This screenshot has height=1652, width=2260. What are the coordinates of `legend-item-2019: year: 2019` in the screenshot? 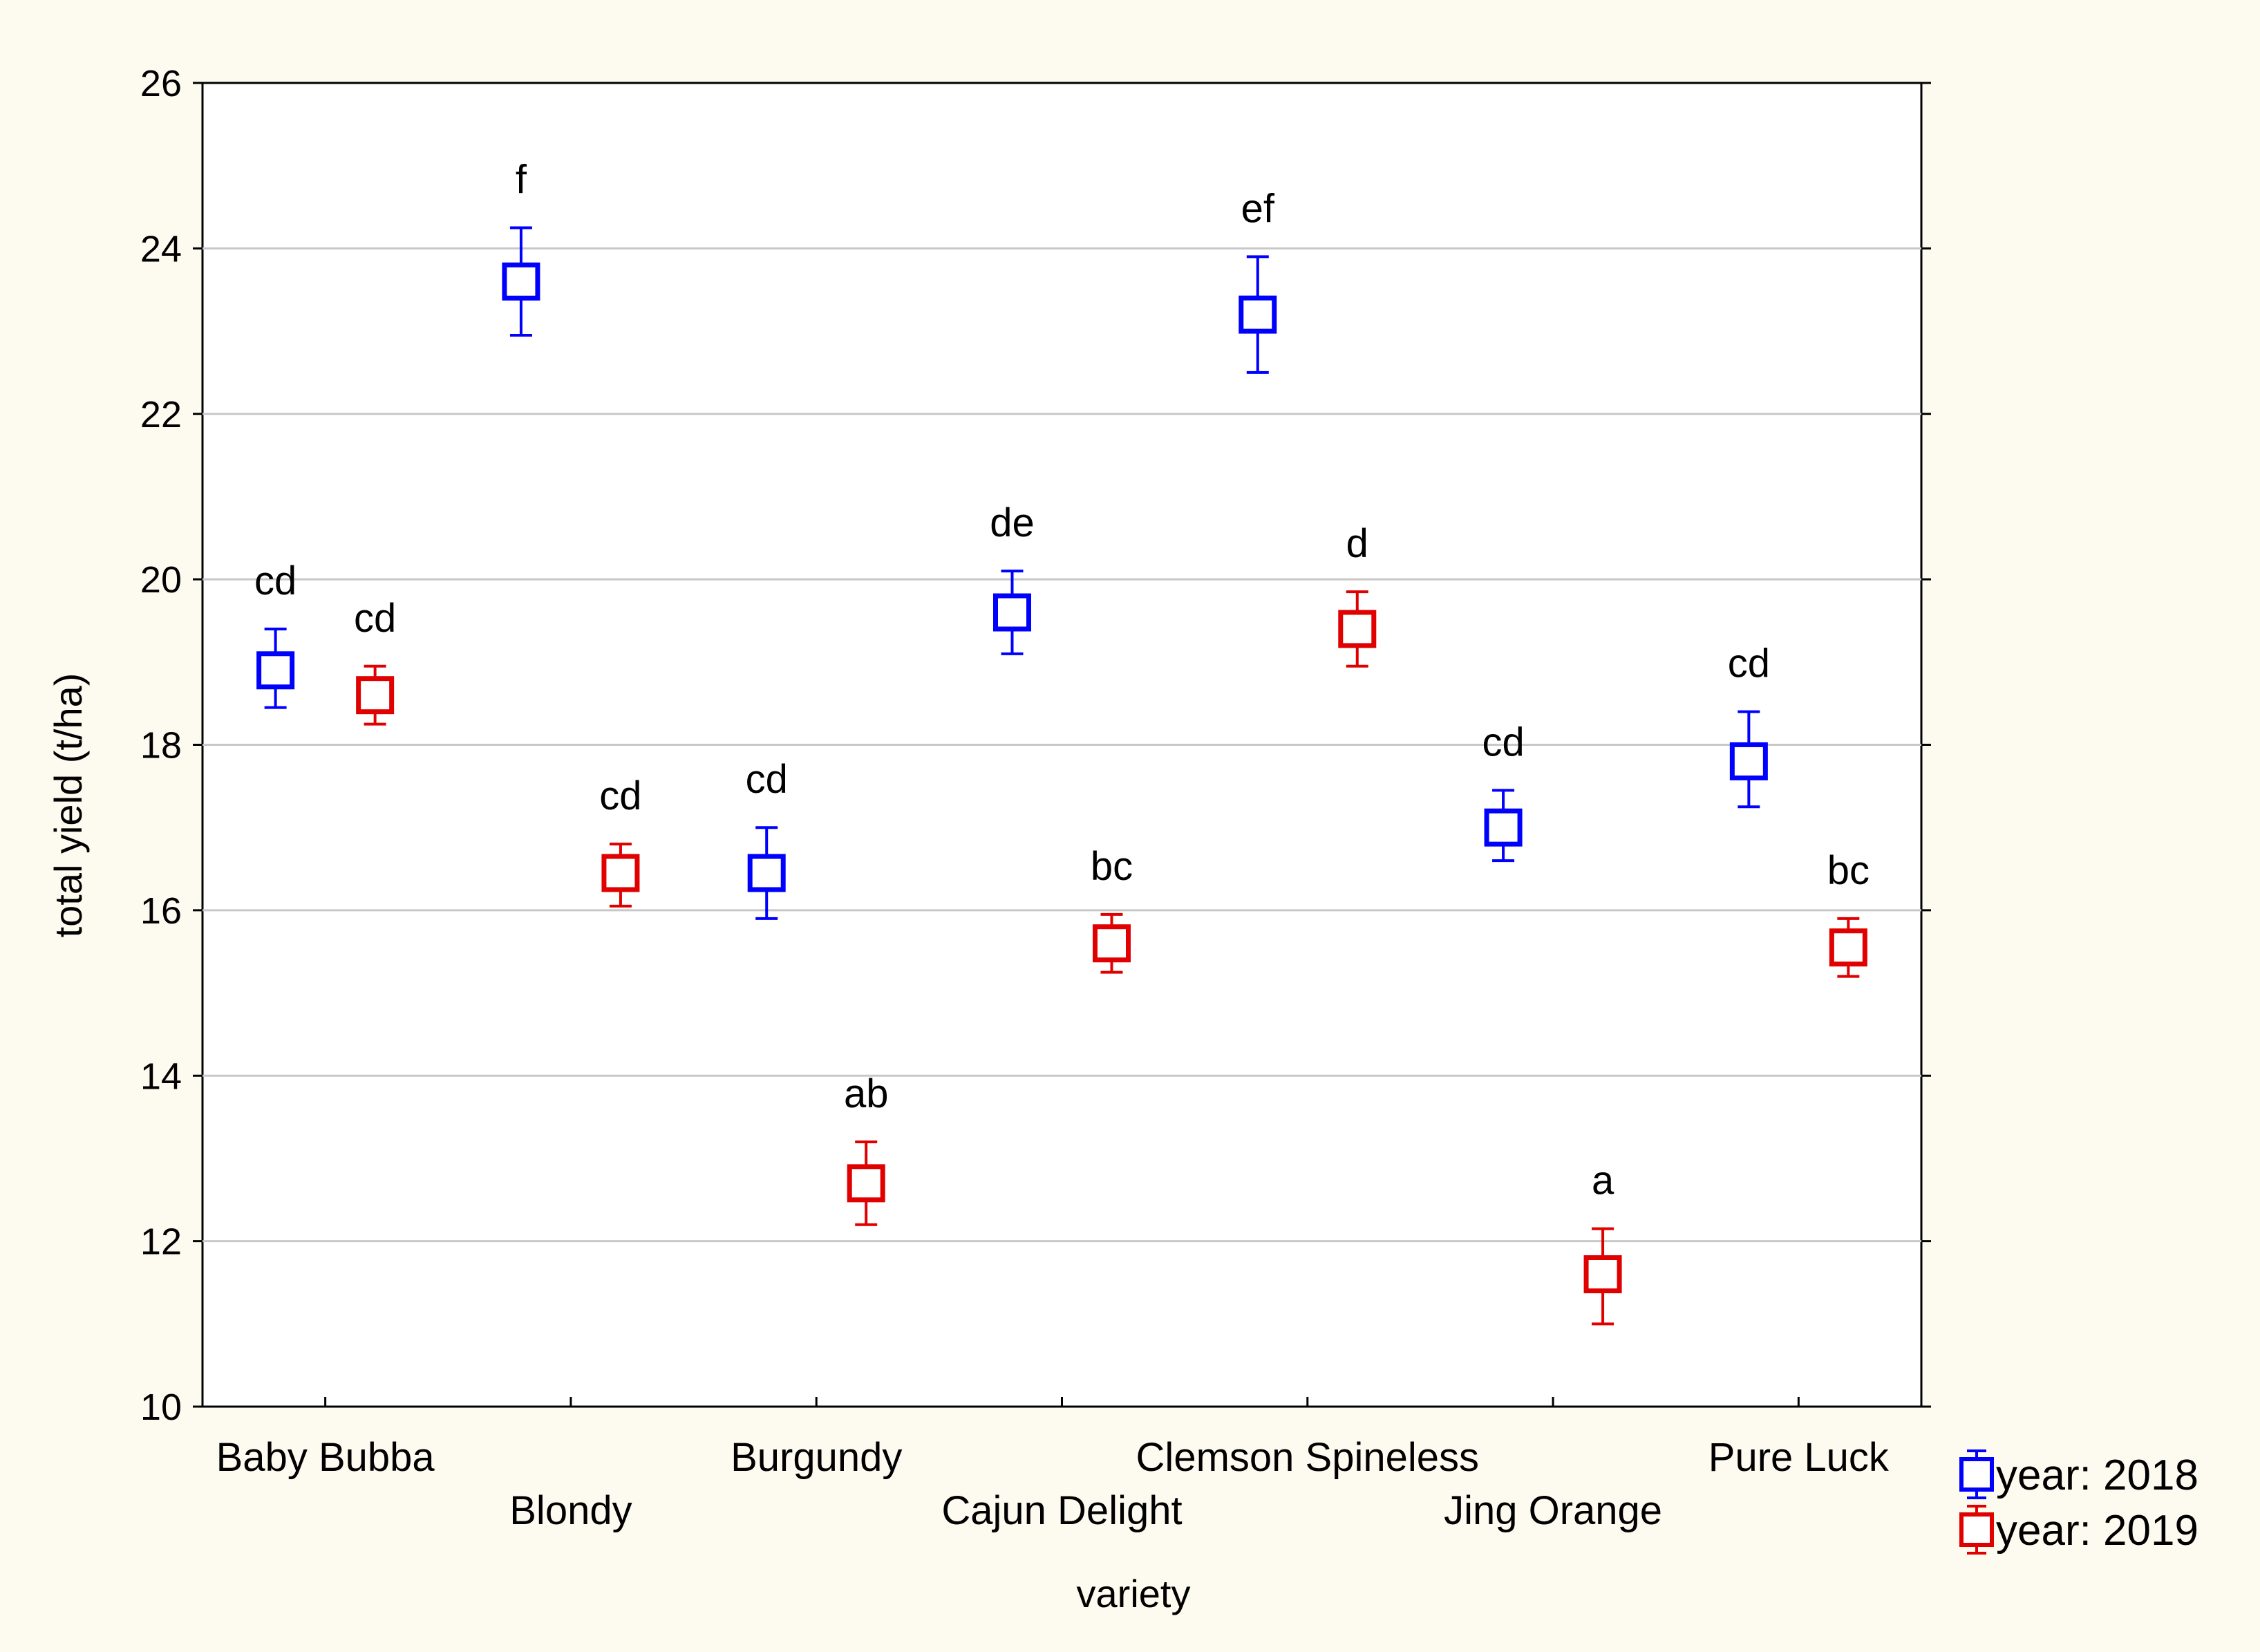 It's located at (2078, 1530).